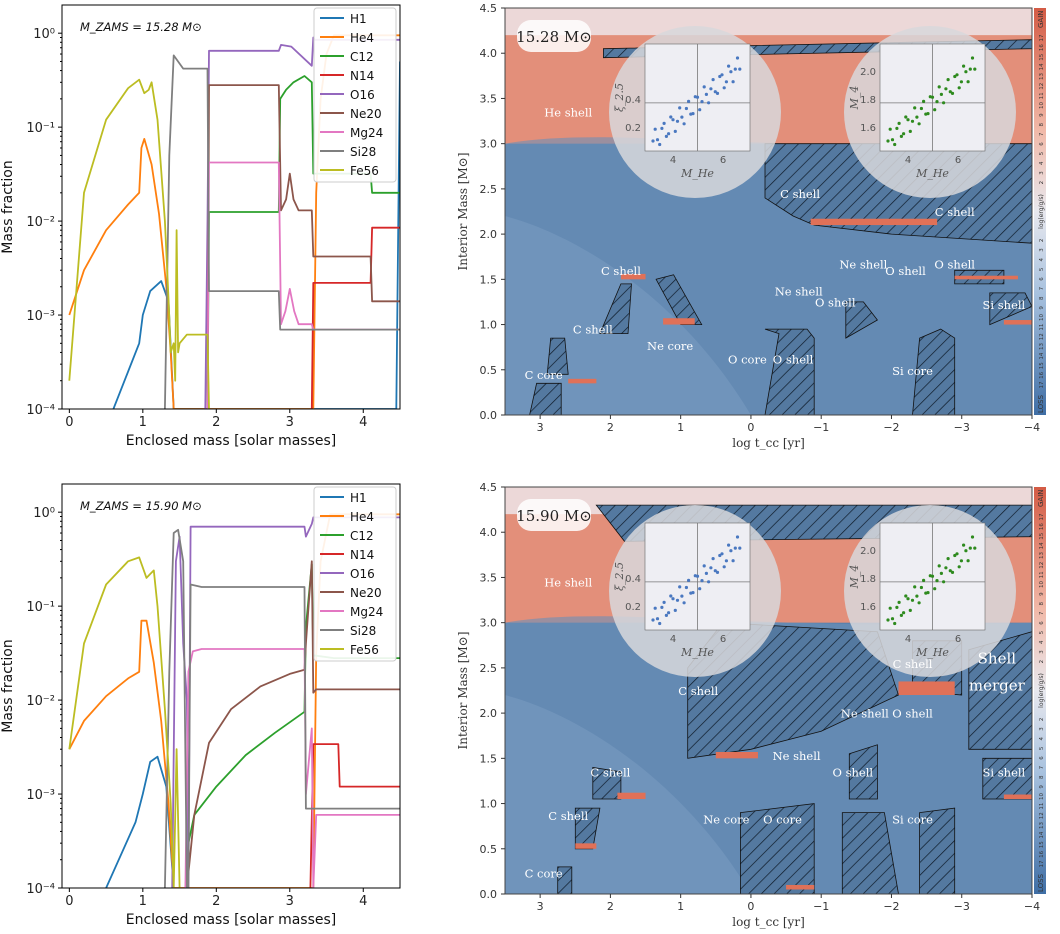  What do you see at coordinates (912, 371) in the screenshot?
I see `region-label: Si core` at bounding box center [912, 371].